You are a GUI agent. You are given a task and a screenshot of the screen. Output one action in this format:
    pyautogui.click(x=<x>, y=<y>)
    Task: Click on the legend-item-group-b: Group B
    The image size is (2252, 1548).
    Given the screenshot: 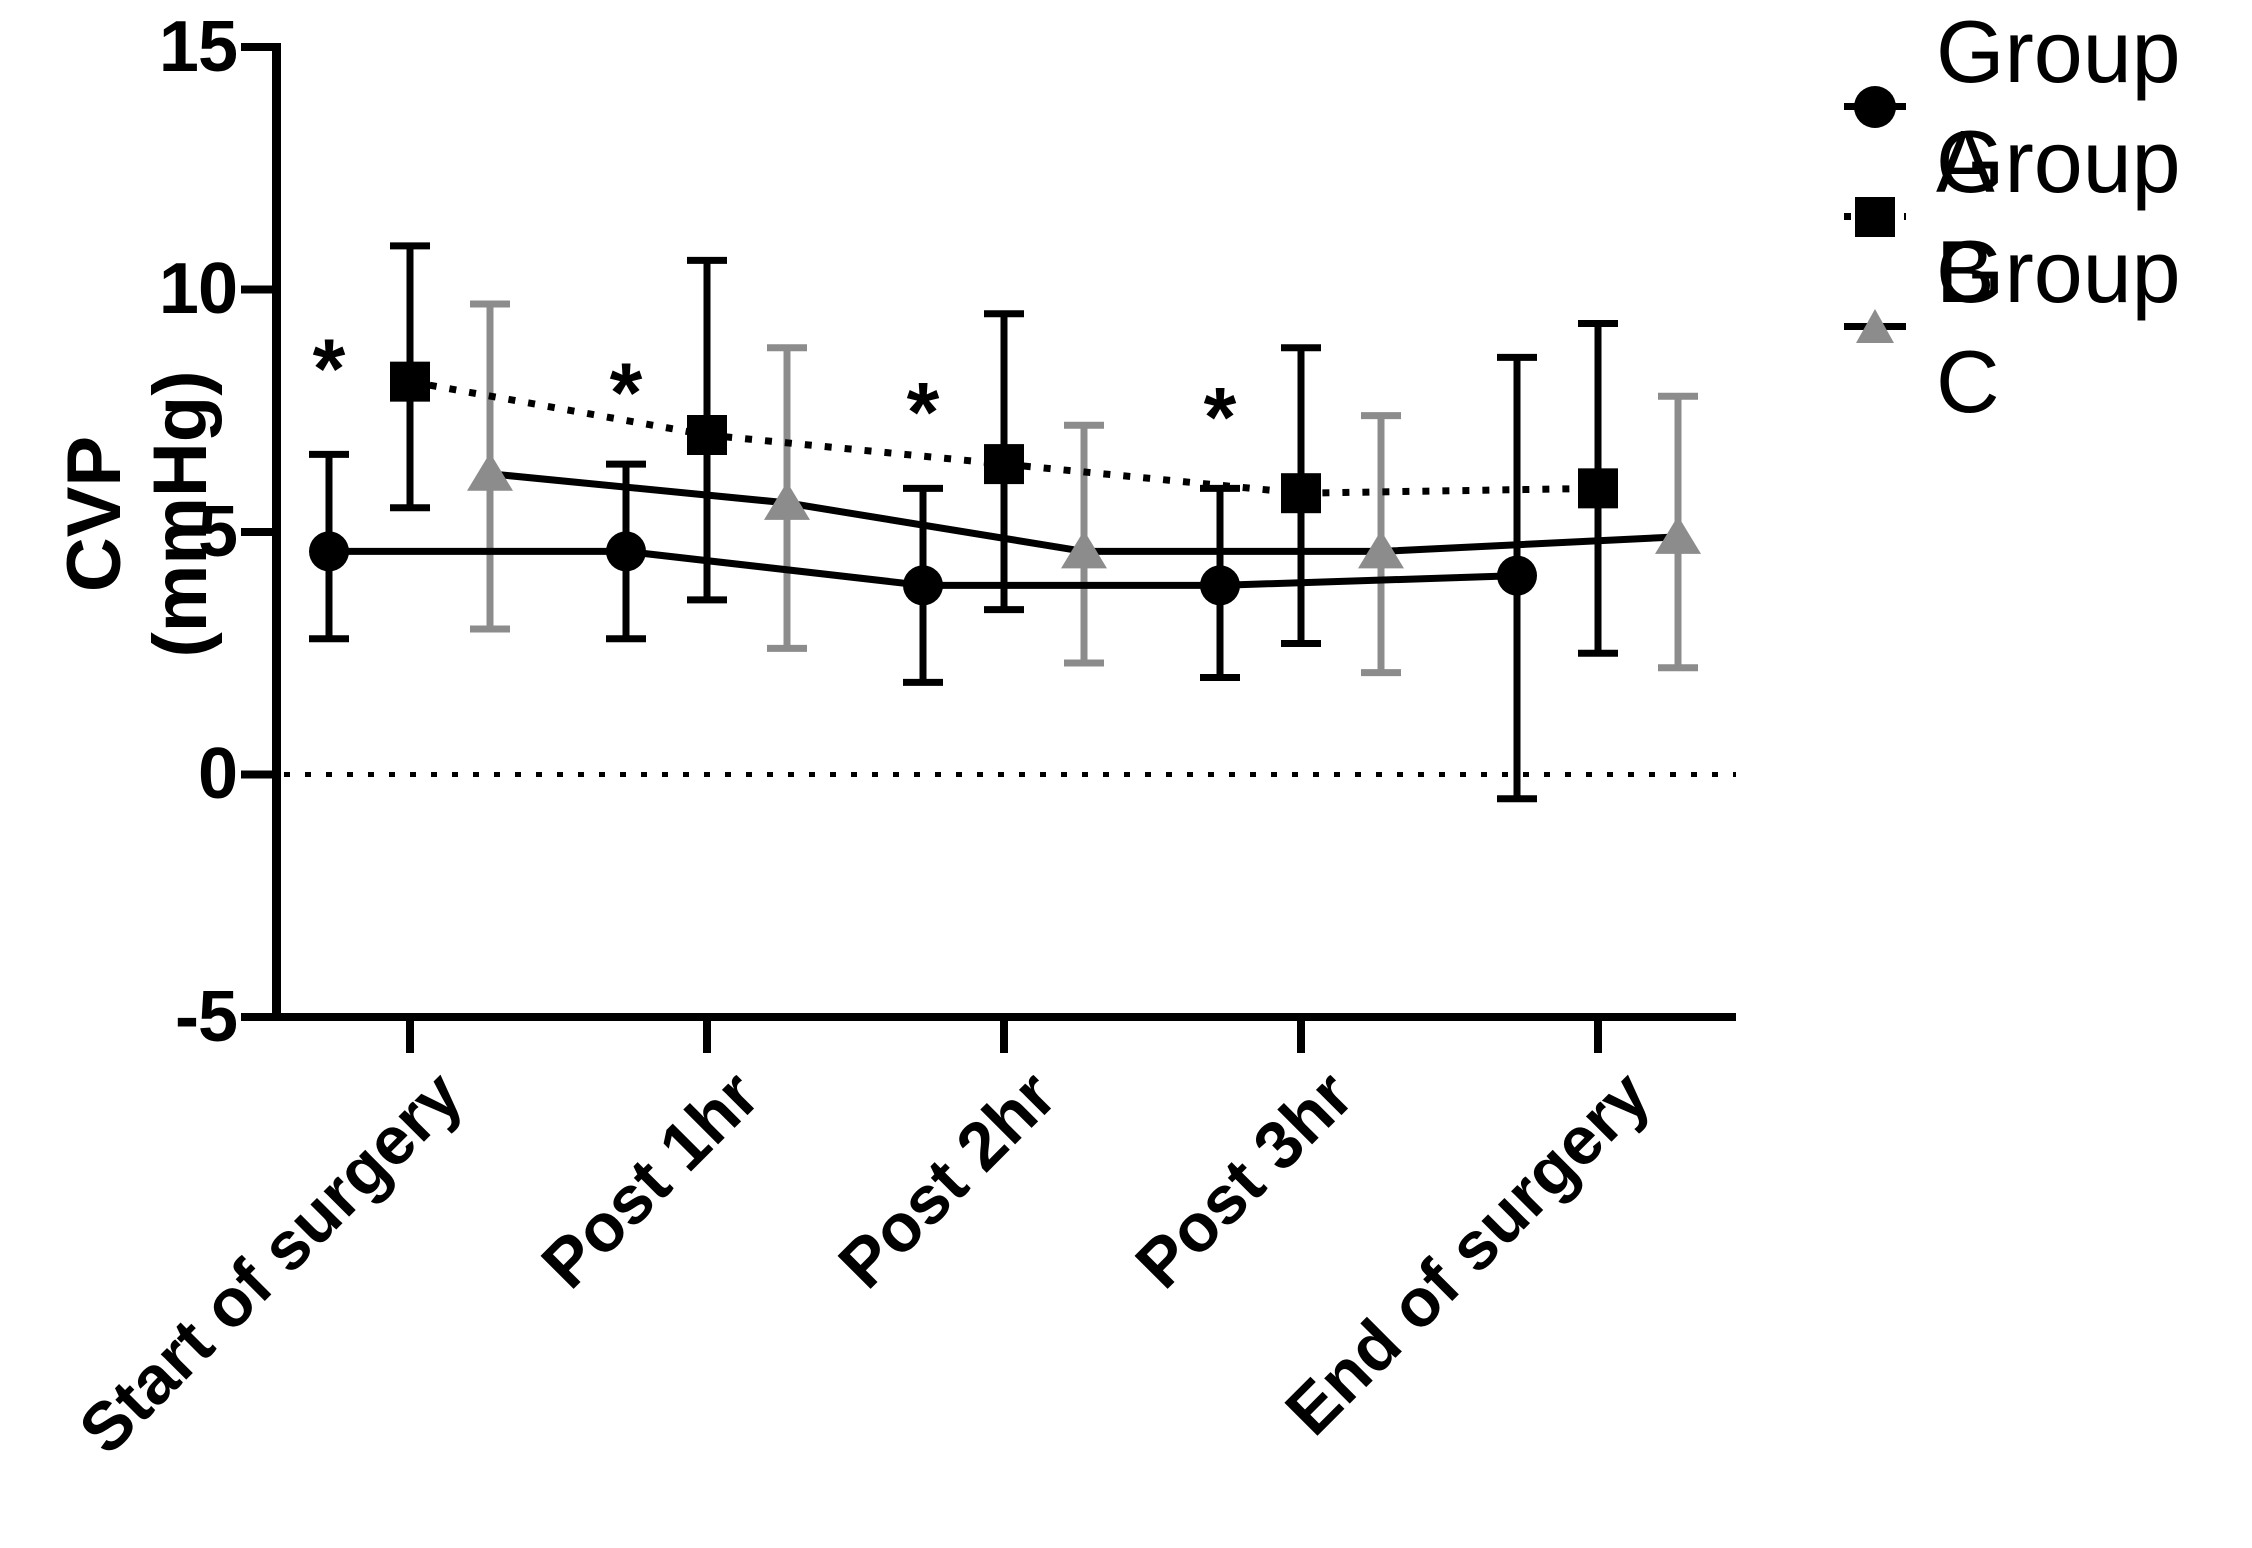 What is the action you would take?
    pyautogui.click(x=2046, y=216)
    